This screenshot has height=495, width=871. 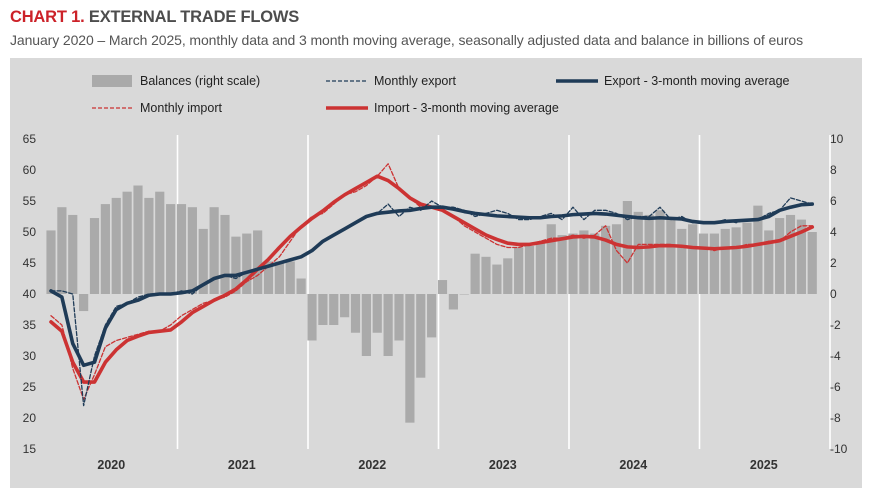 What do you see at coordinates (833, 232) in the screenshot?
I see `y-right-tick-label: 4` at bounding box center [833, 232].